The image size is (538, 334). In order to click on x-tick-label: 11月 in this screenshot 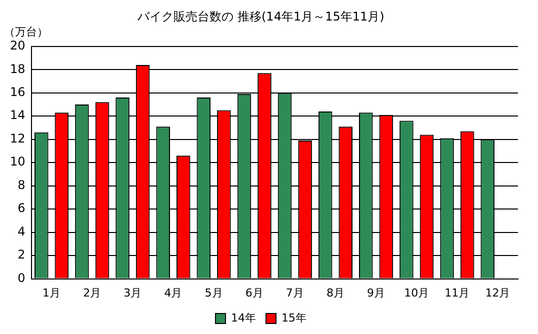, I will do `click(457, 293)`.